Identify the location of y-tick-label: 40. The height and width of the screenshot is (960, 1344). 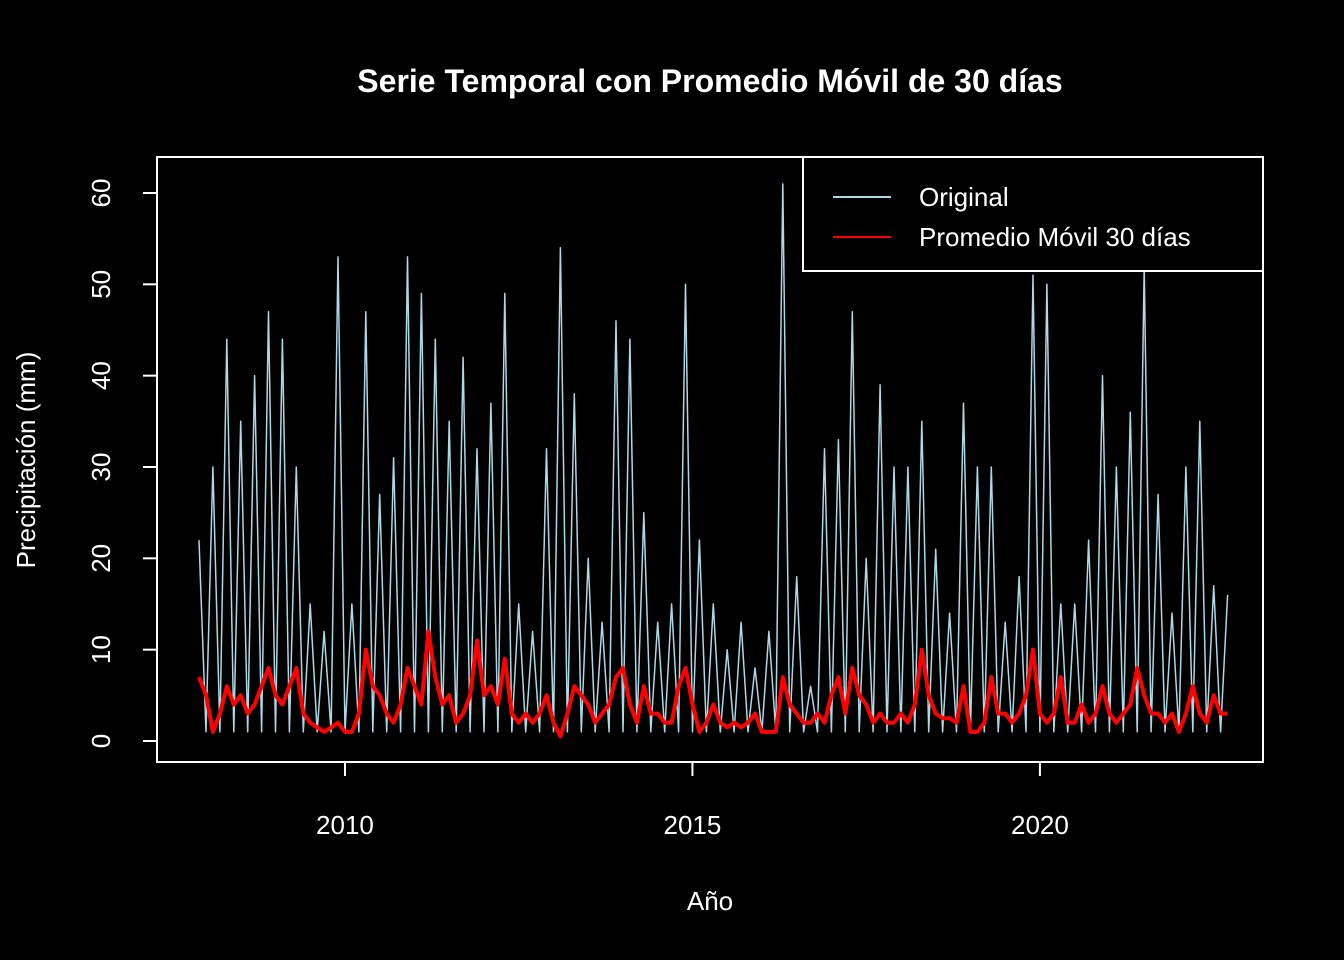
(101, 375).